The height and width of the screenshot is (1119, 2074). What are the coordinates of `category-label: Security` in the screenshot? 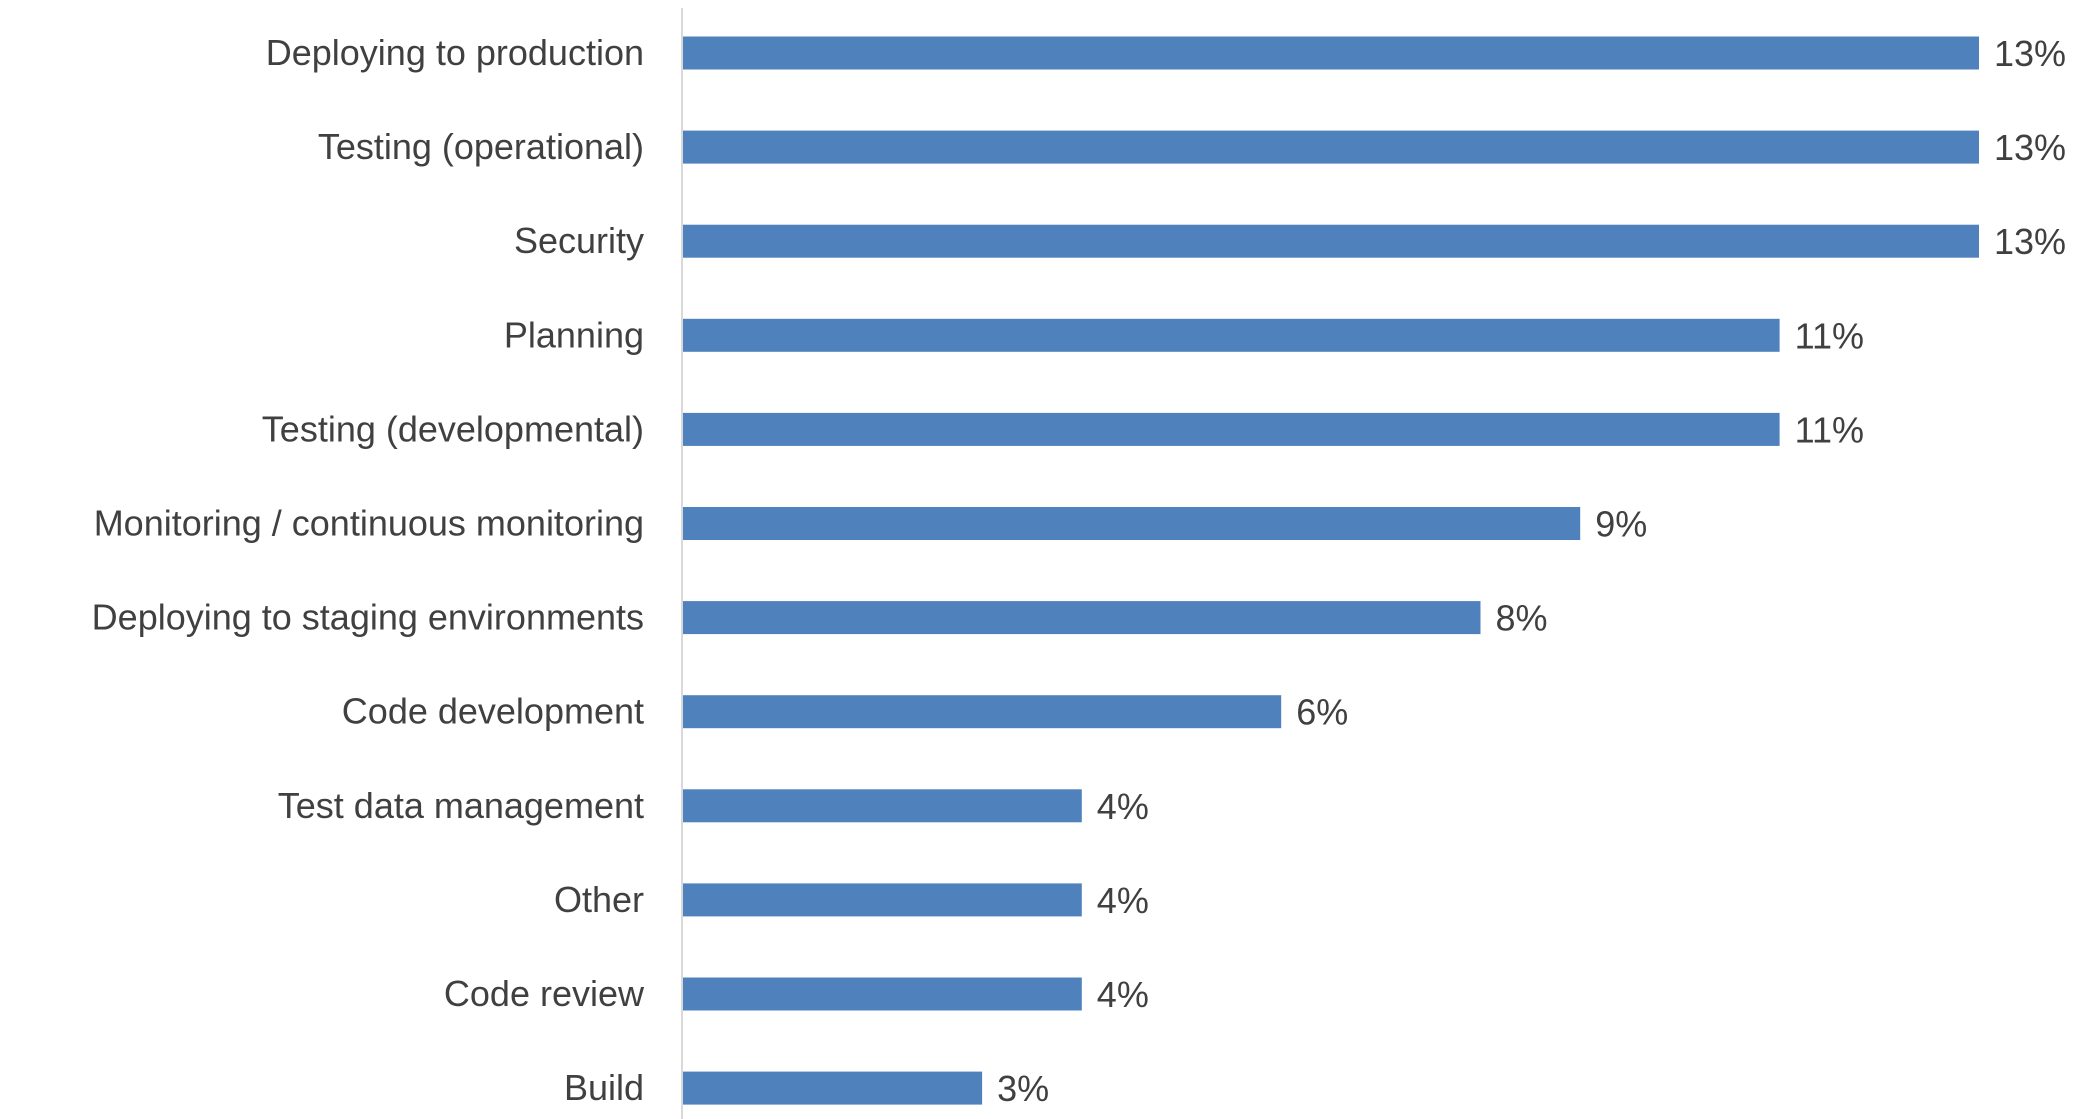 It's located at (579, 240).